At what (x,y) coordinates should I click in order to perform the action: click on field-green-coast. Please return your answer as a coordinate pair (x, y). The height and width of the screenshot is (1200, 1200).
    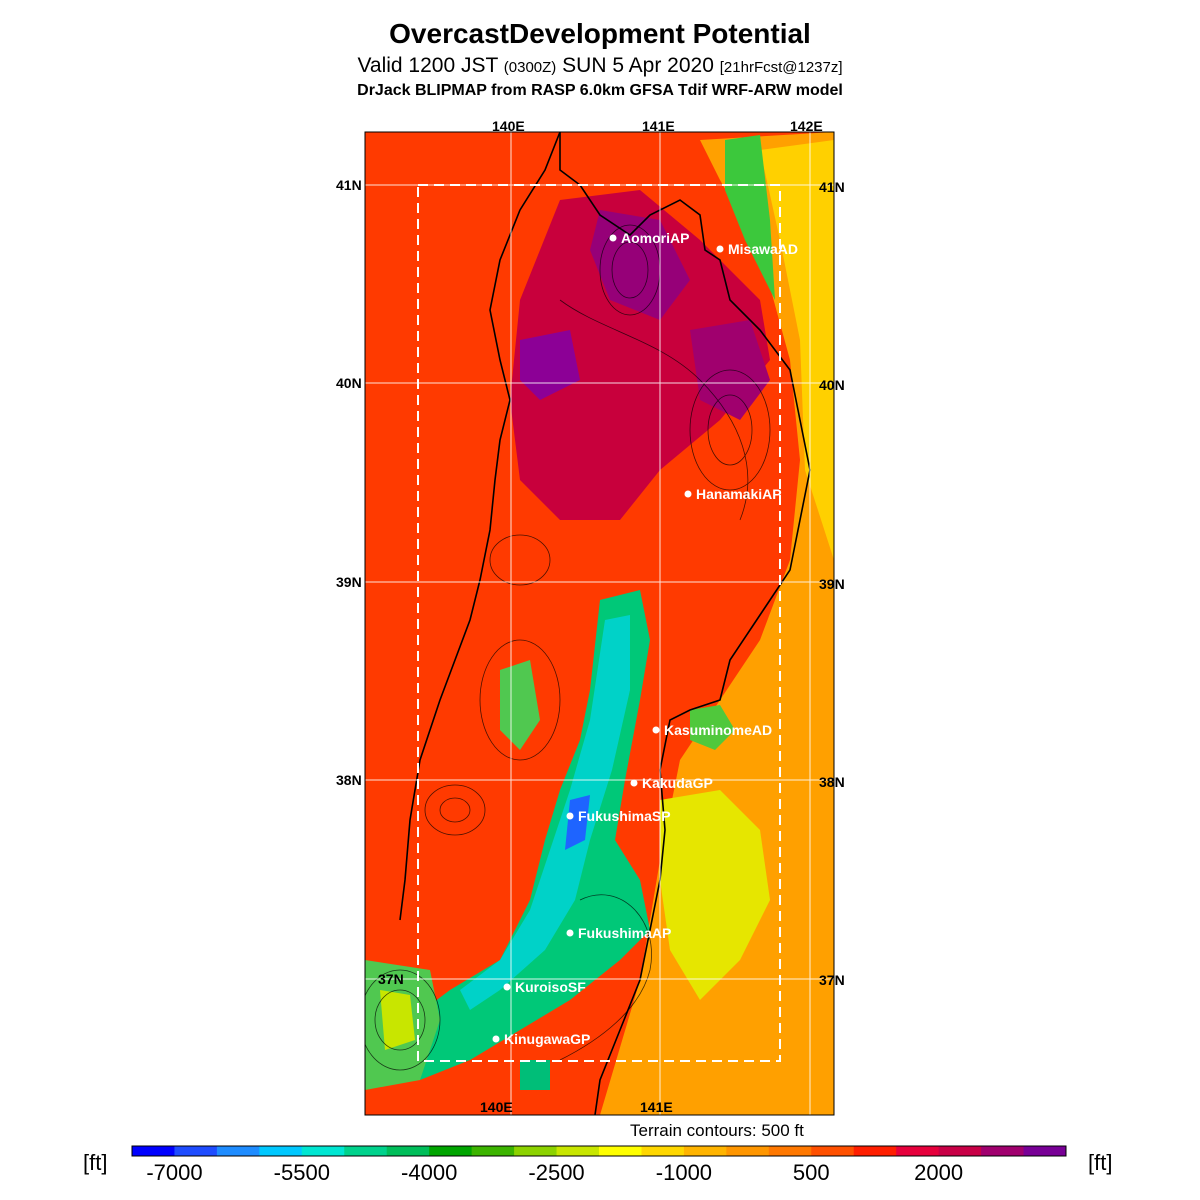
    Looking at the image, I should click on (750, 217).